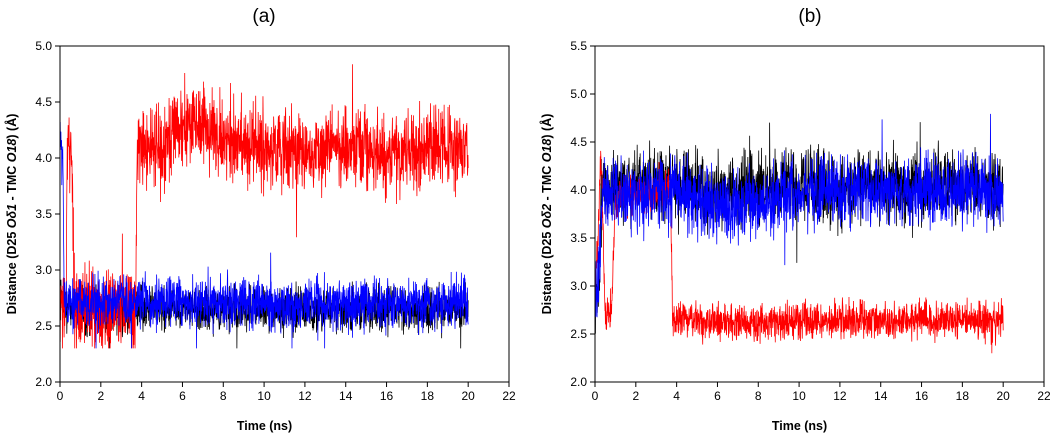 The height and width of the screenshot is (442, 1050). I want to click on y-axis-title-atom1: Oδ1, so click(12, 216).